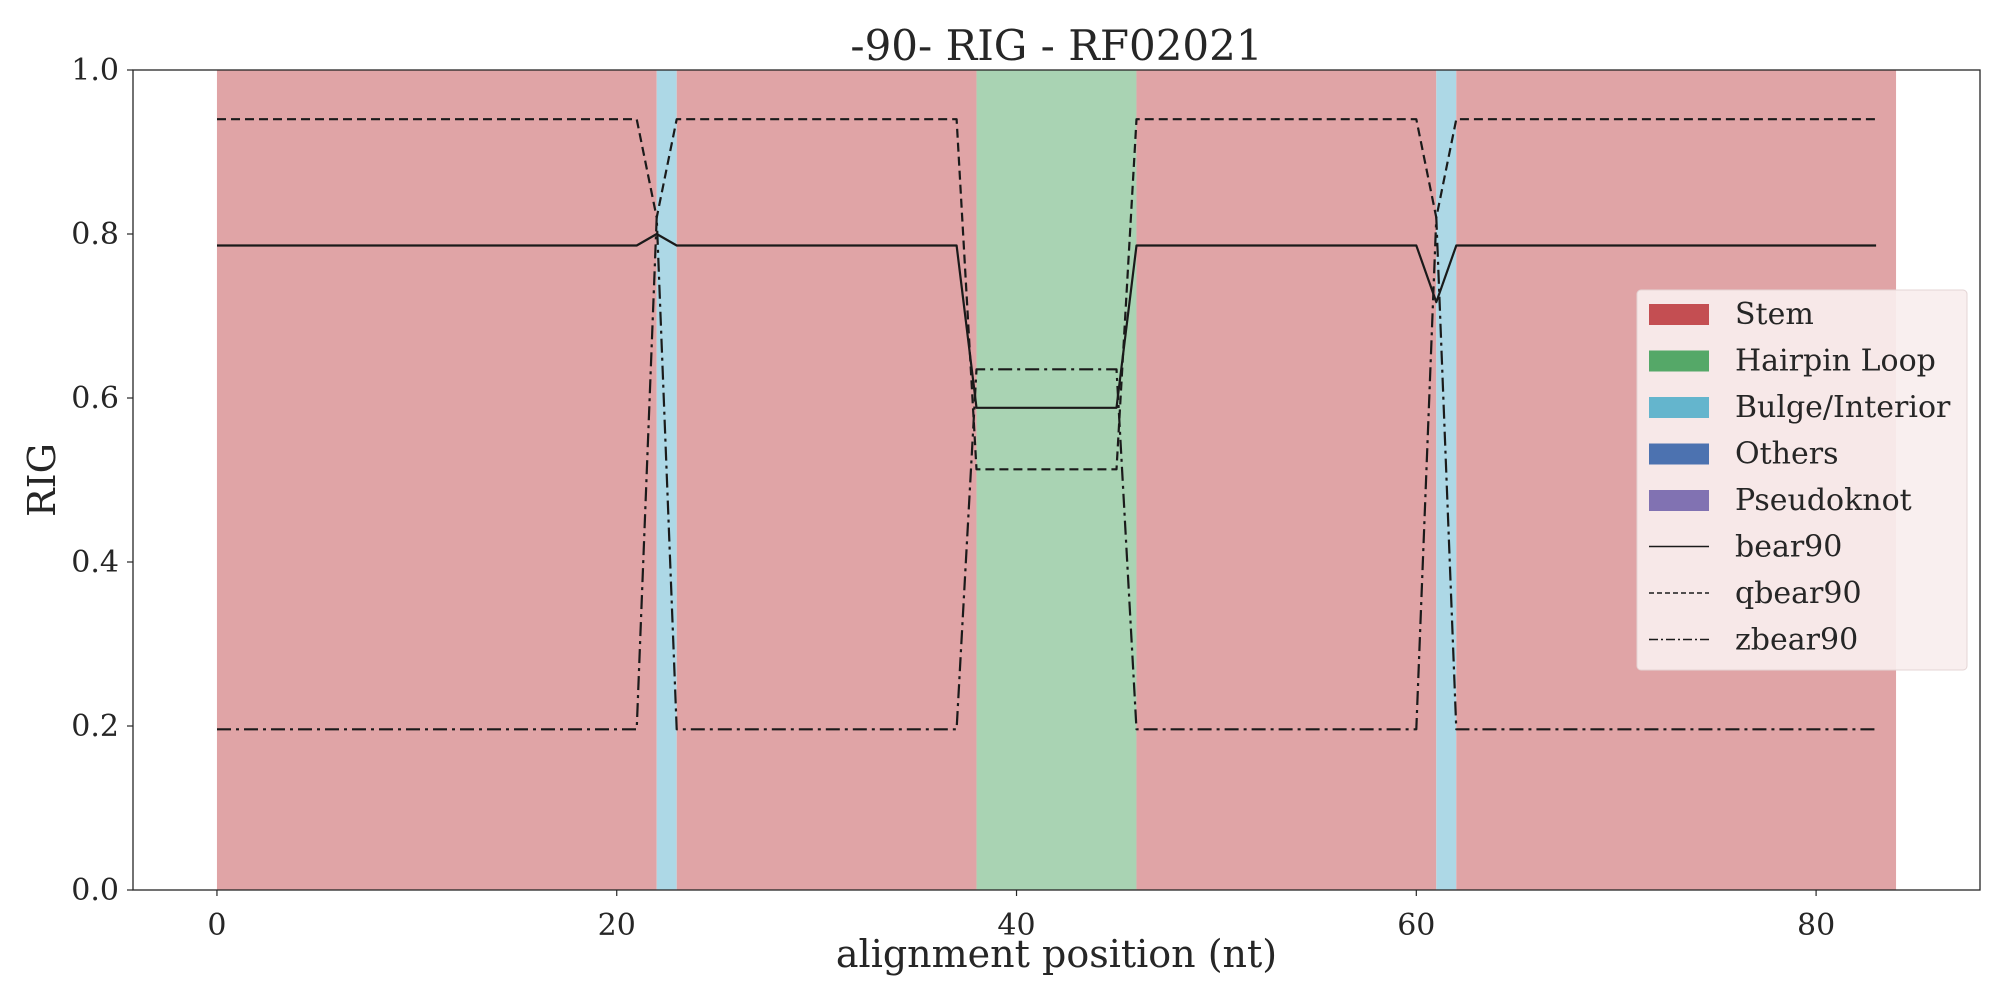 This screenshot has width=2000, height=1000. I want to click on y-axis-label: RIG, so click(42, 480).